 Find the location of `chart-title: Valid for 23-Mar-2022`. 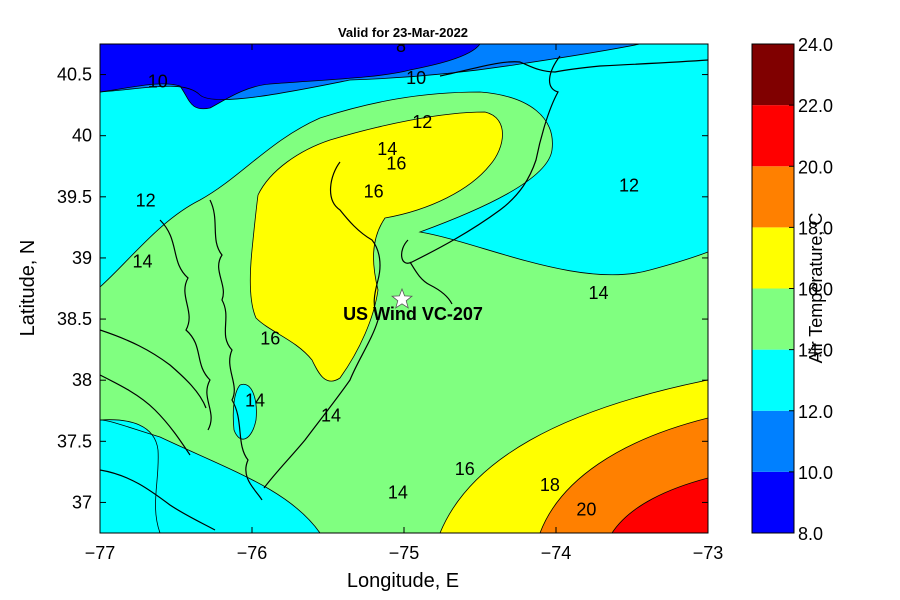

chart-title: Valid for 23-Mar-2022 is located at coordinates (403, 32).